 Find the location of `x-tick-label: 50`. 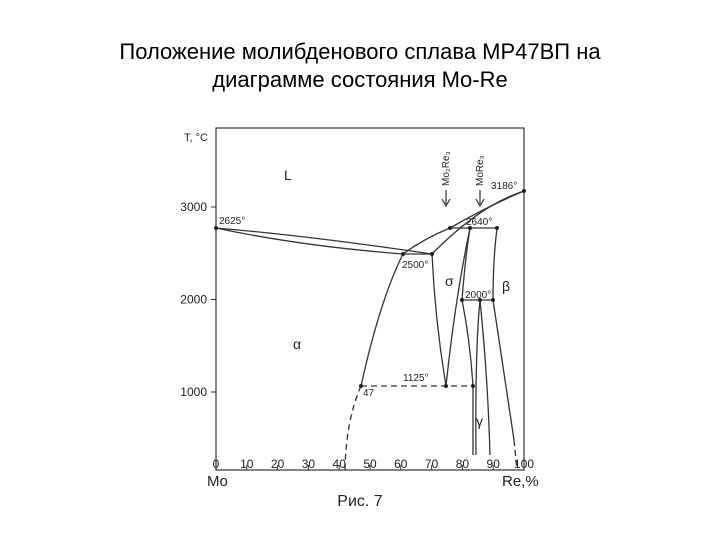

x-tick-label: 50 is located at coordinates (370, 464).